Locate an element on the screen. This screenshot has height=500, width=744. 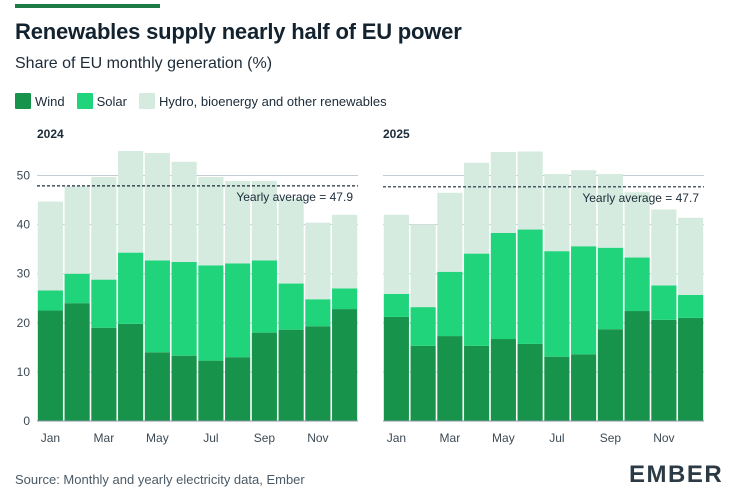
bar-2024-Sep-solar is located at coordinates (264, 296).